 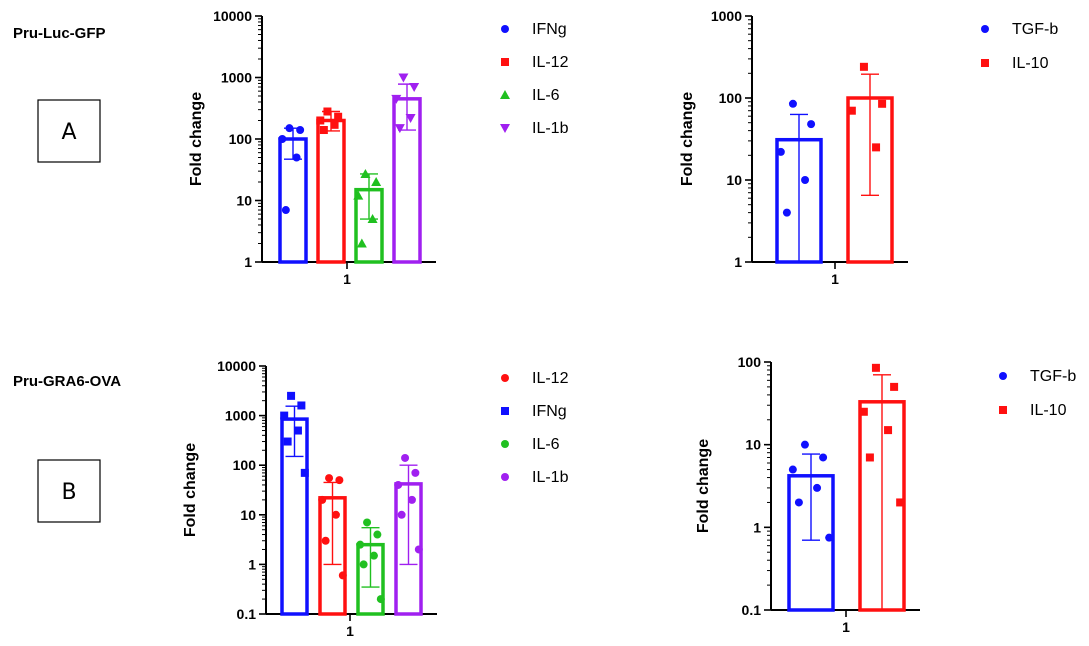 What do you see at coordinates (811, 526) in the screenshot?
I see `series-tgf-b` at bounding box center [811, 526].